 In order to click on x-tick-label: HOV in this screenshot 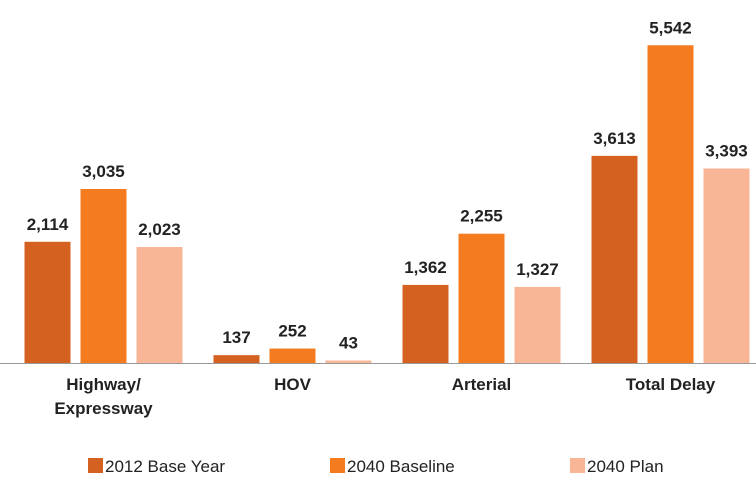, I will do `click(292, 384)`.